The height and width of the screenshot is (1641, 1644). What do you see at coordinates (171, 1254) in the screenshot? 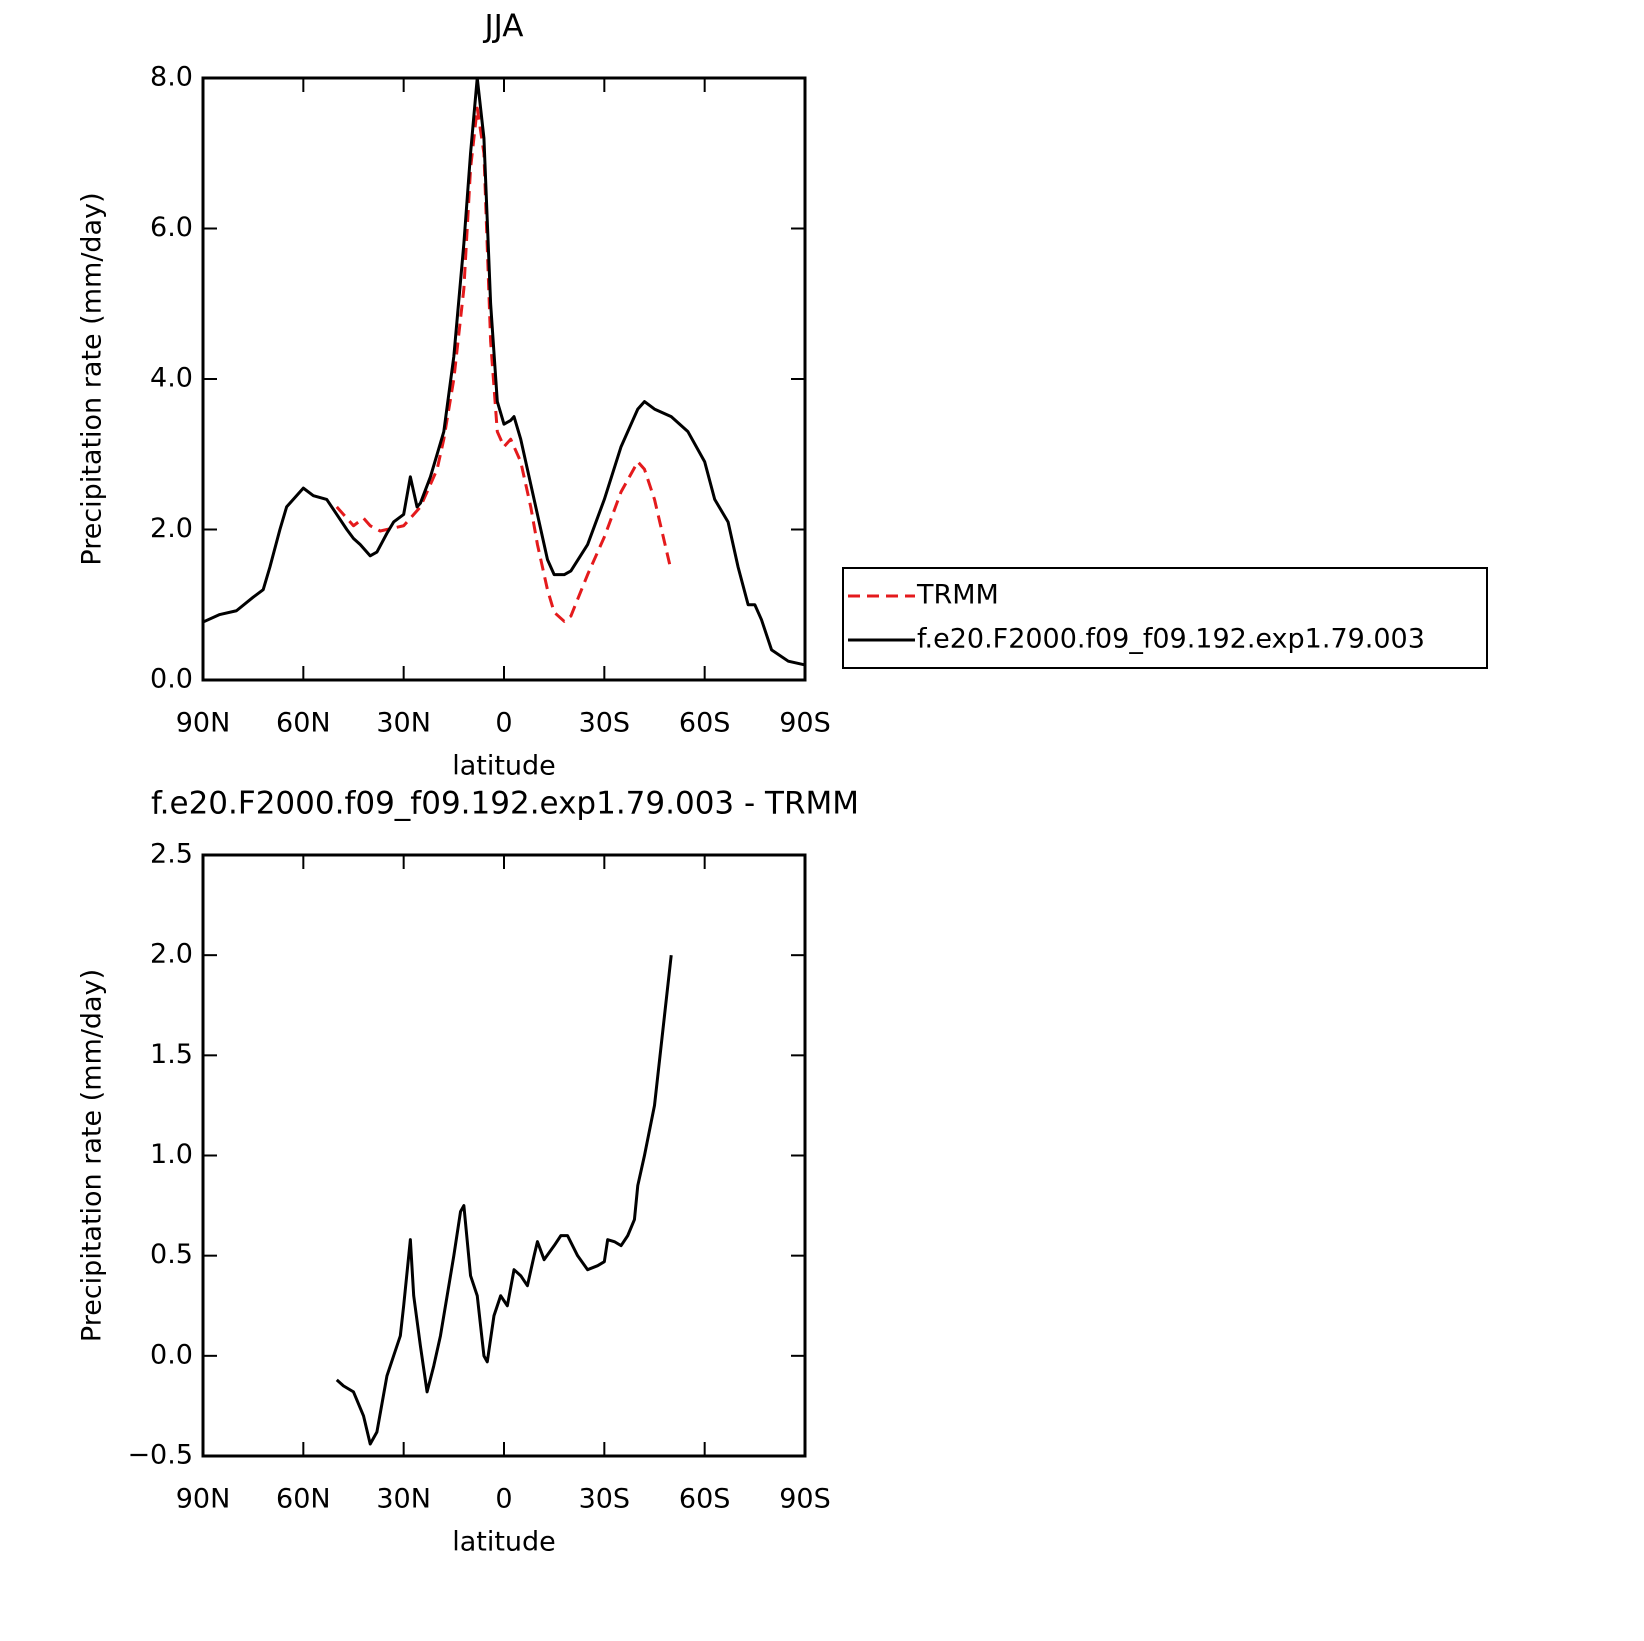
I see `y-tick-label: 0.5` at bounding box center [171, 1254].